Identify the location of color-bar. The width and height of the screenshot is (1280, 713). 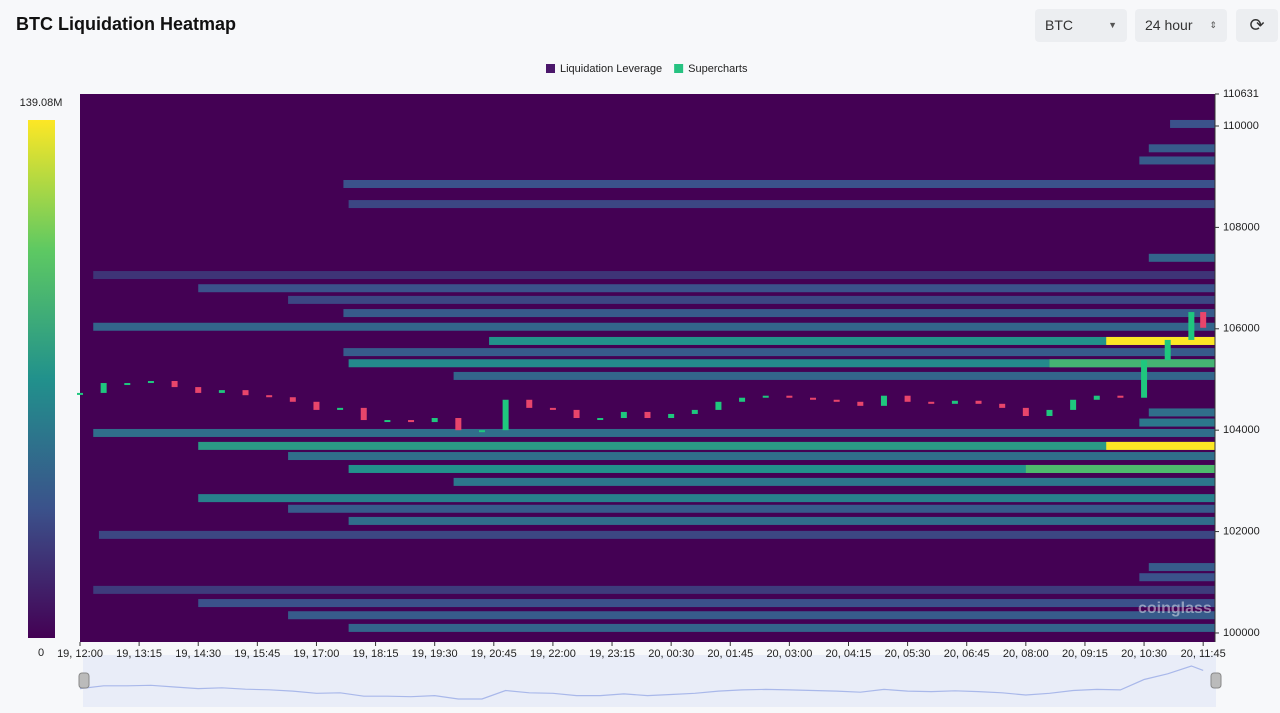
(41, 379).